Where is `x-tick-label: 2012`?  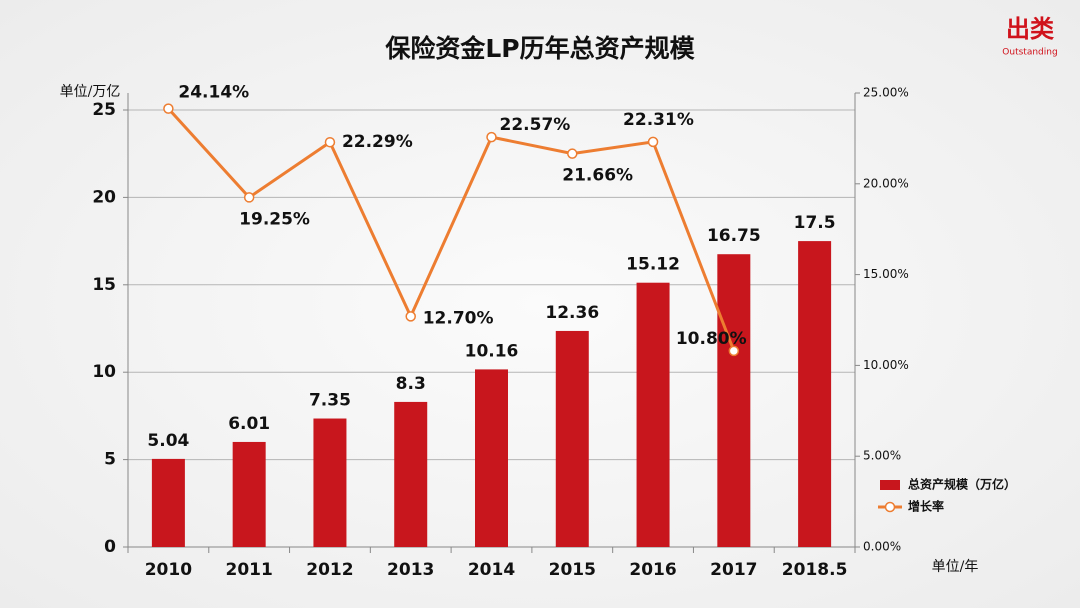 x-tick-label: 2012 is located at coordinates (329, 570).